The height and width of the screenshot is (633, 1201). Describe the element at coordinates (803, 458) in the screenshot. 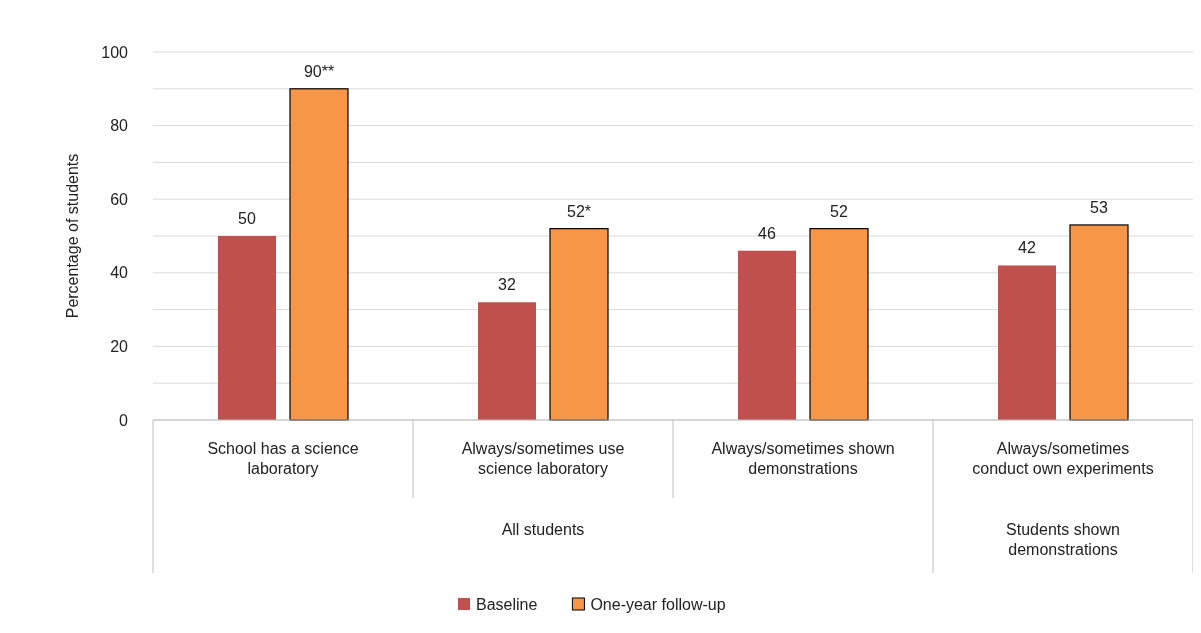

I see `x-tick-label: Always/sometimes shown demonstrations` at that location.